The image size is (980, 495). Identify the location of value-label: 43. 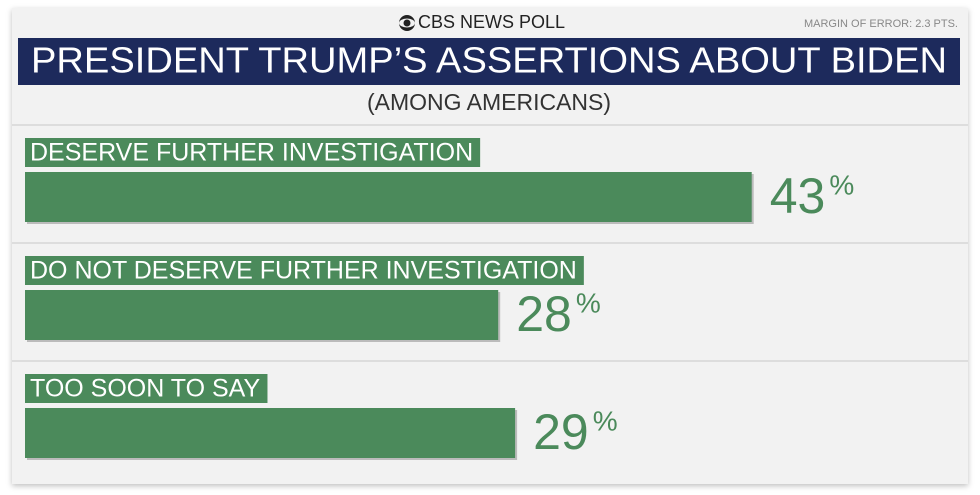
(798, 196).